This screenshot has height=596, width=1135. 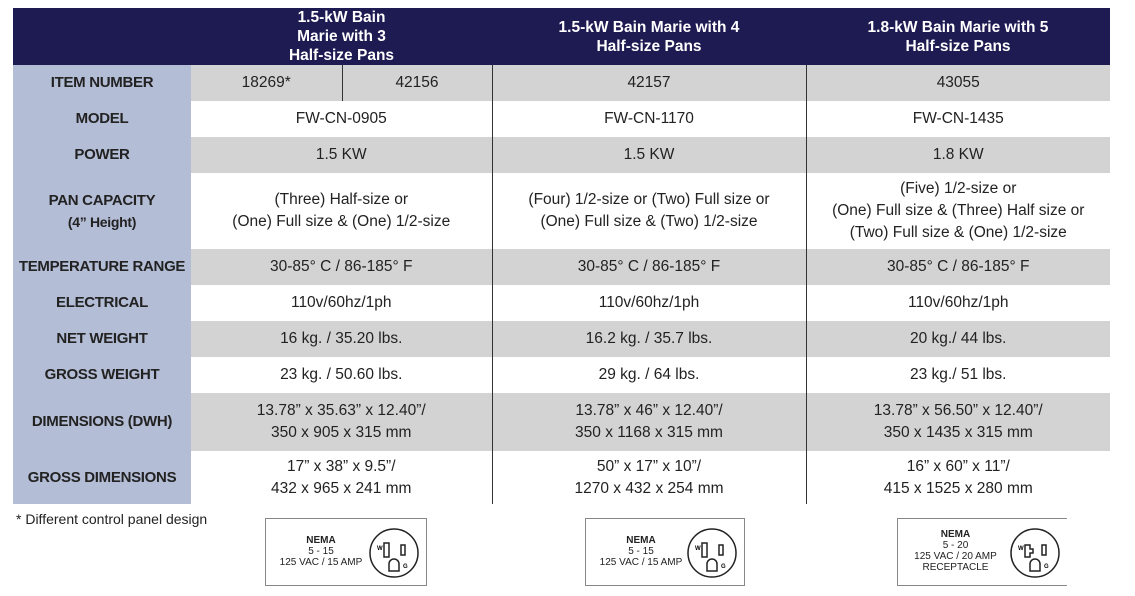 What do you see at coordinates (957, 375) in the screenshot?
I see `cell: 23 kg./ 51 lbs.` at bounding box center [957, 375].